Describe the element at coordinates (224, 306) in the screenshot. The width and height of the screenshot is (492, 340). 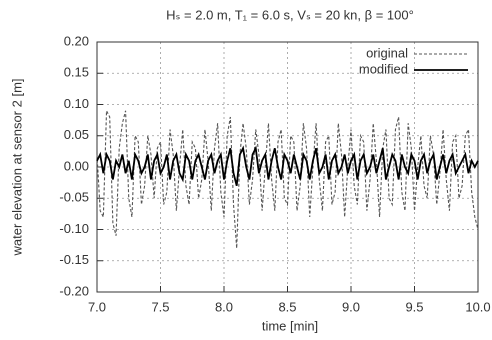
I see `x-tick-label: 8.0` at that location.